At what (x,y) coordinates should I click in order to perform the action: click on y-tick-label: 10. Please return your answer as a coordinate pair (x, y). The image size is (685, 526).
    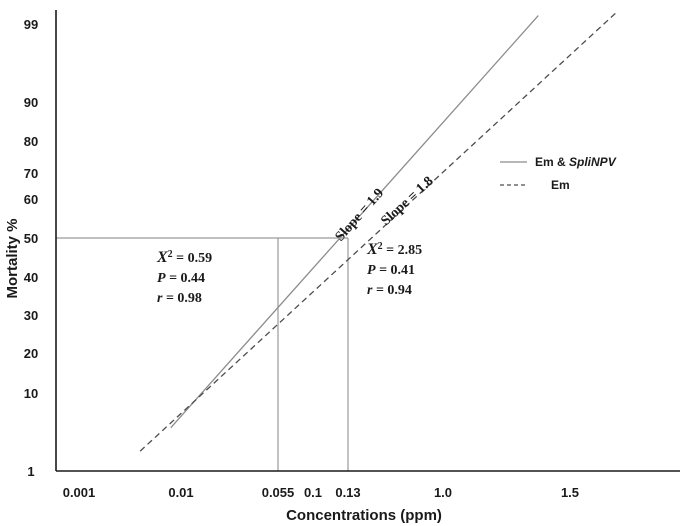
    Looking at the image, I should click on (31, 393).